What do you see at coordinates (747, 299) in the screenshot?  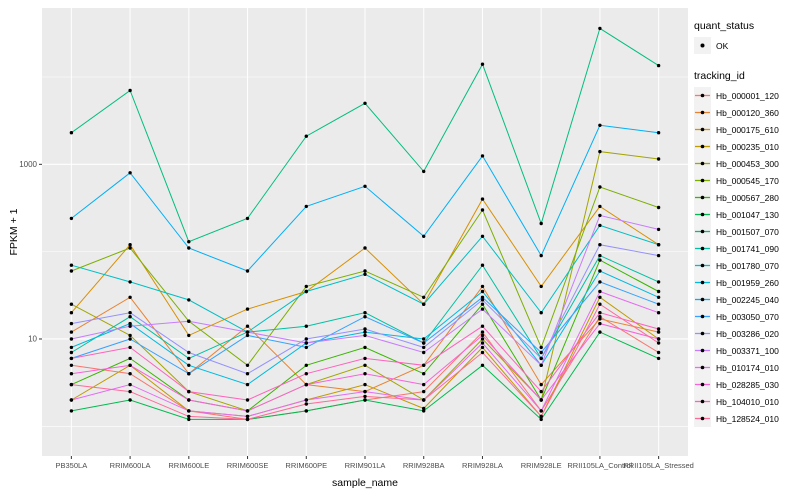 I see `legend-item-label: Hb_002245_040` at bounding box center [747, 299].